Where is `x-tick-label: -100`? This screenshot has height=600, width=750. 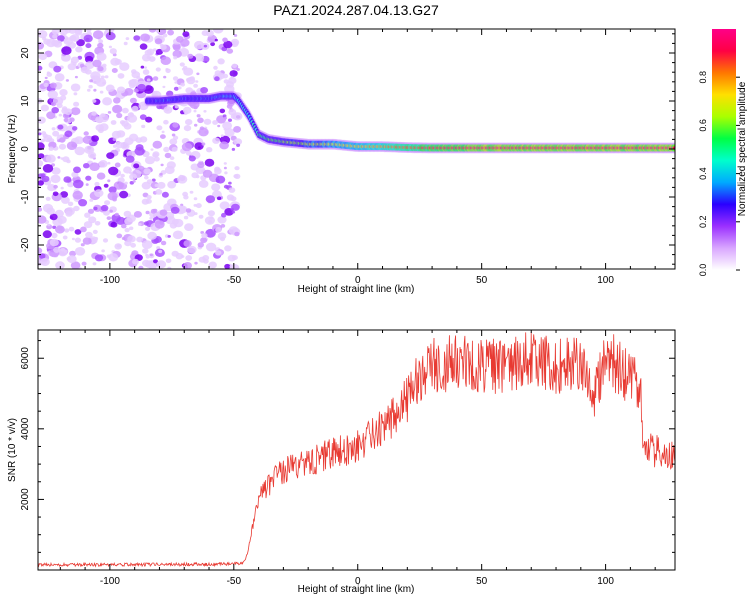 x-tick-label: -100 is located at coordinates (110, 280).